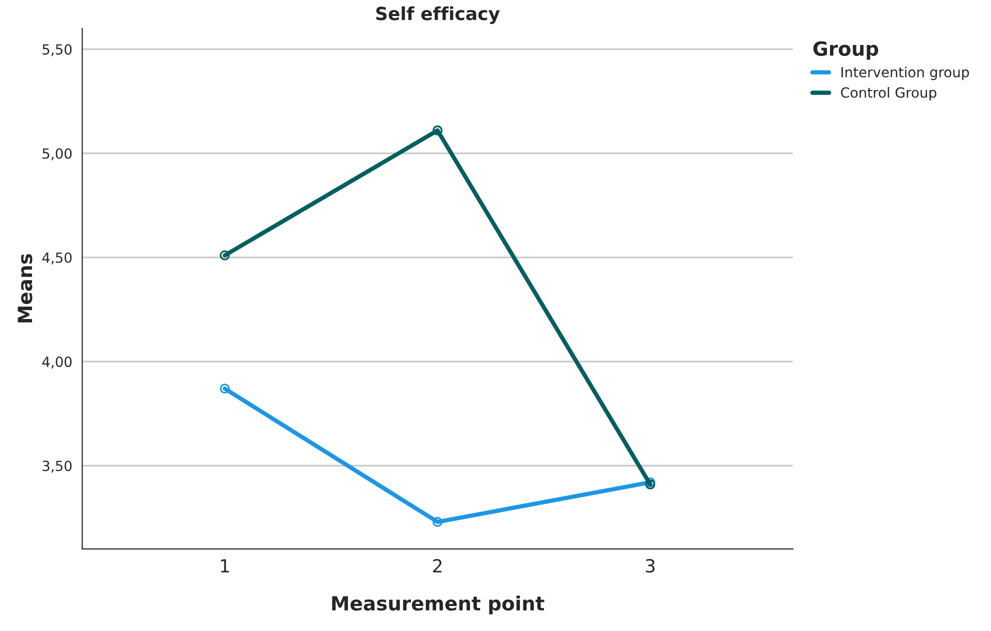  I want to click on legend-label: Control Group, so click(888, 93).